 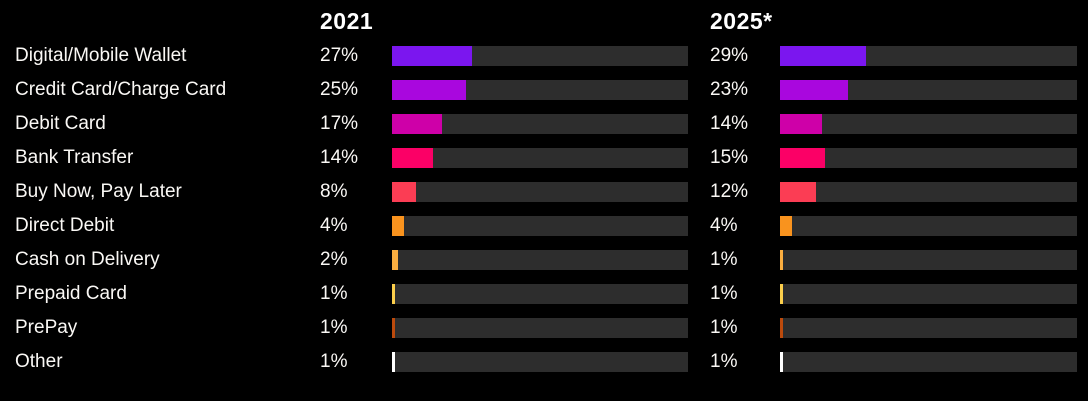 I want to click on table-row: Credit Card/Charge Card 25% 23%, so click(x=544, y=90).